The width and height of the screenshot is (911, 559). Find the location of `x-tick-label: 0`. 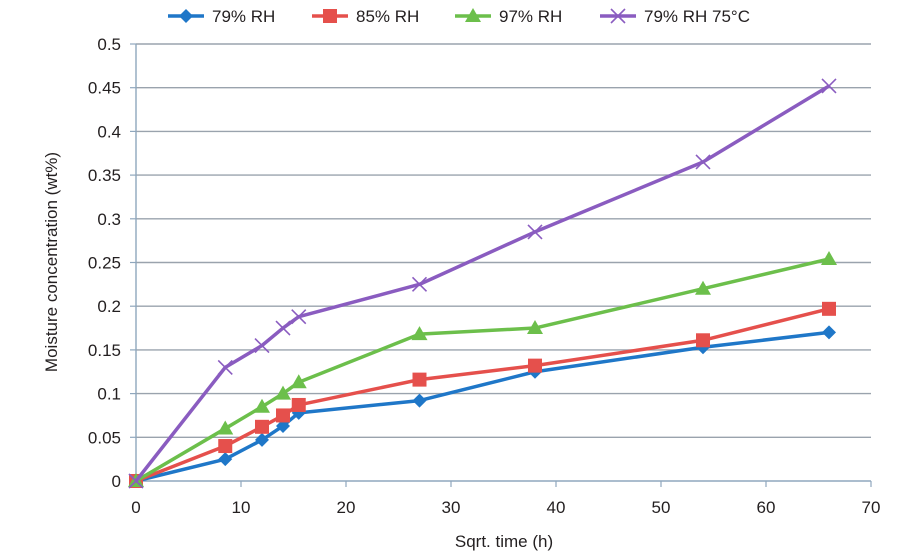

x-tick-label: 0 is located at coordinates (135, 507).